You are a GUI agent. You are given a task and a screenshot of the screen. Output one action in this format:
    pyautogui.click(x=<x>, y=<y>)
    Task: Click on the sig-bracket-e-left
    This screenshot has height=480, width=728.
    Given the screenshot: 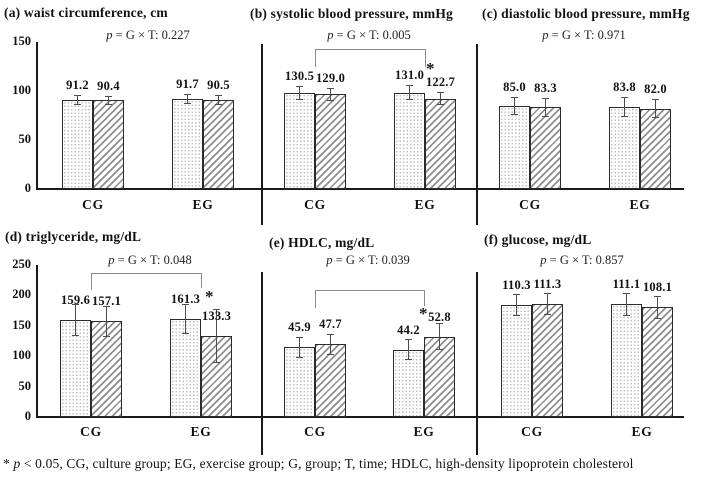 What is the action you would take?
    pyautogui.click(x=315, y=299)
    